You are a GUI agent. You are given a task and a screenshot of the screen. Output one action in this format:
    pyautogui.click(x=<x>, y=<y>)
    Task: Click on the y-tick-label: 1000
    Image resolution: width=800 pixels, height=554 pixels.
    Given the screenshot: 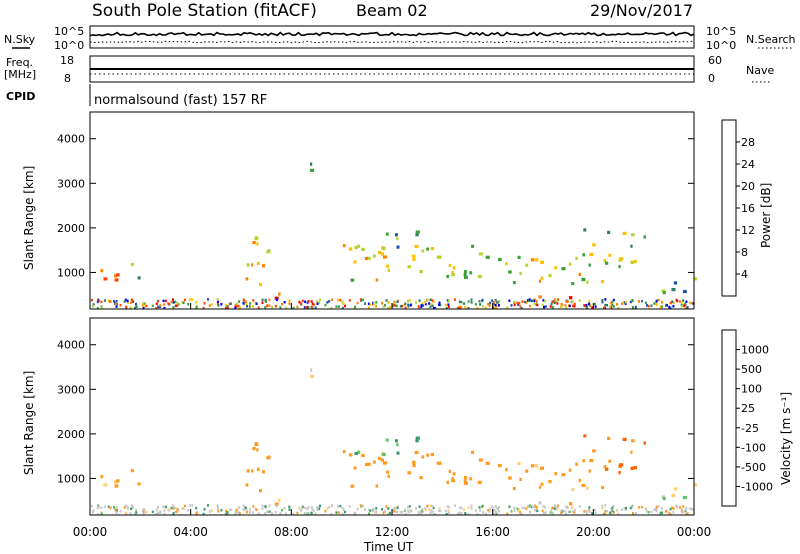 What is the action you would take?
    pyautogui.click(x=71, y=478)
    